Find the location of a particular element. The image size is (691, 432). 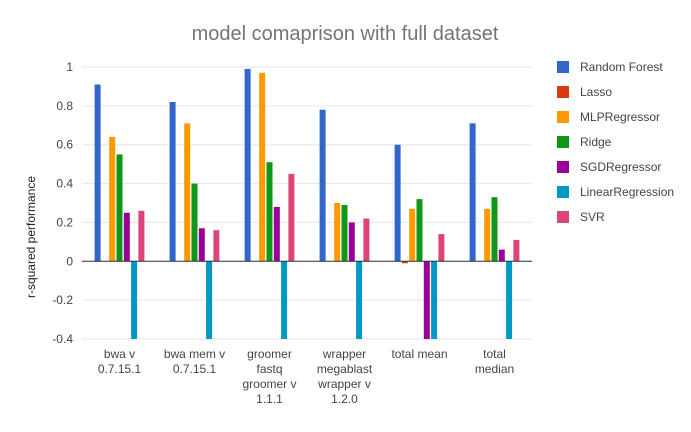

y-tick-label: -0.4 is located at coordinates (62, 339).